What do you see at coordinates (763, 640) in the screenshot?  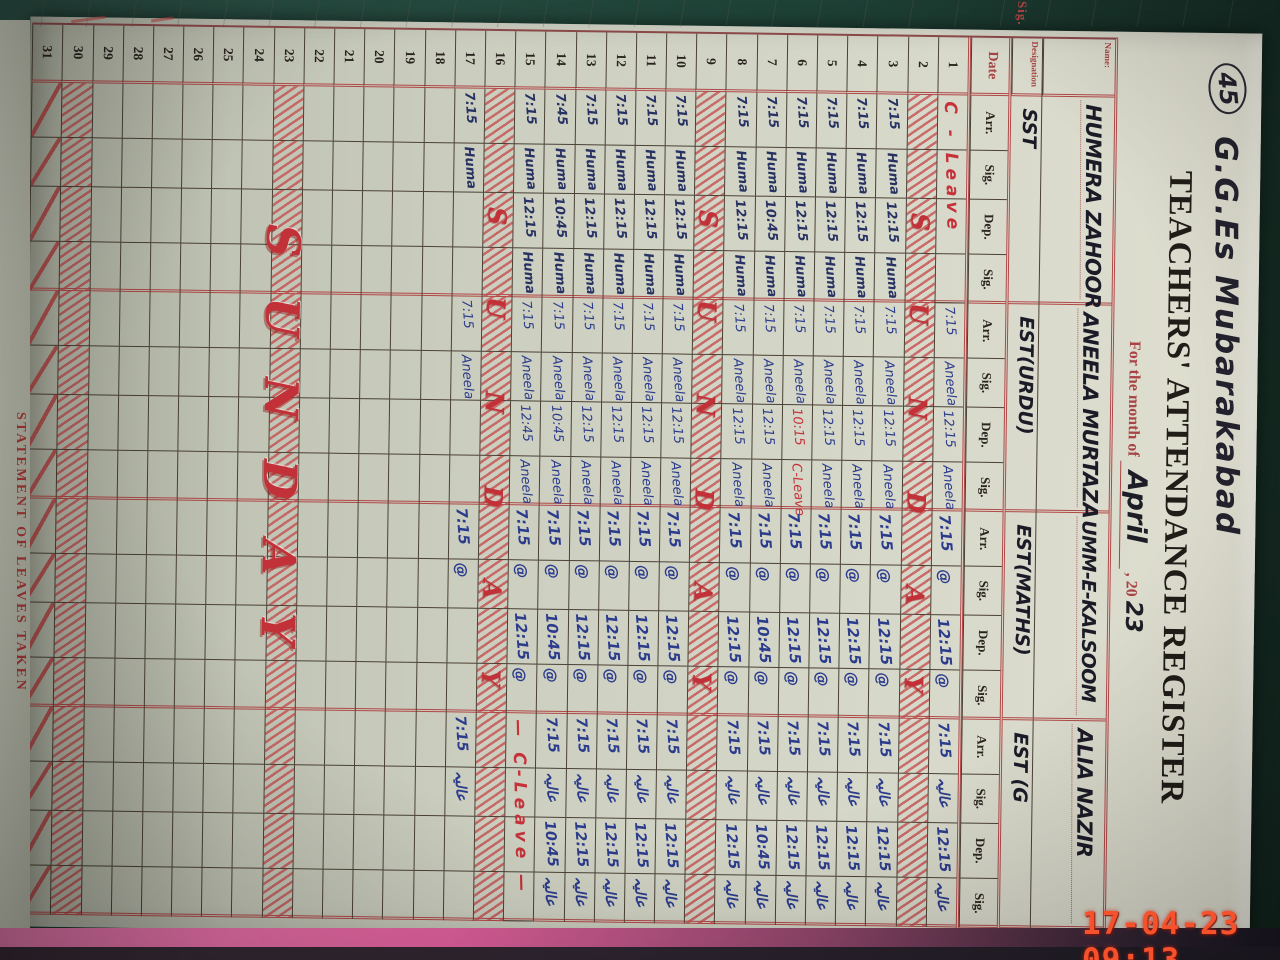 I see `handwritten-entry: 10:45` at bounding box center [763, 640].